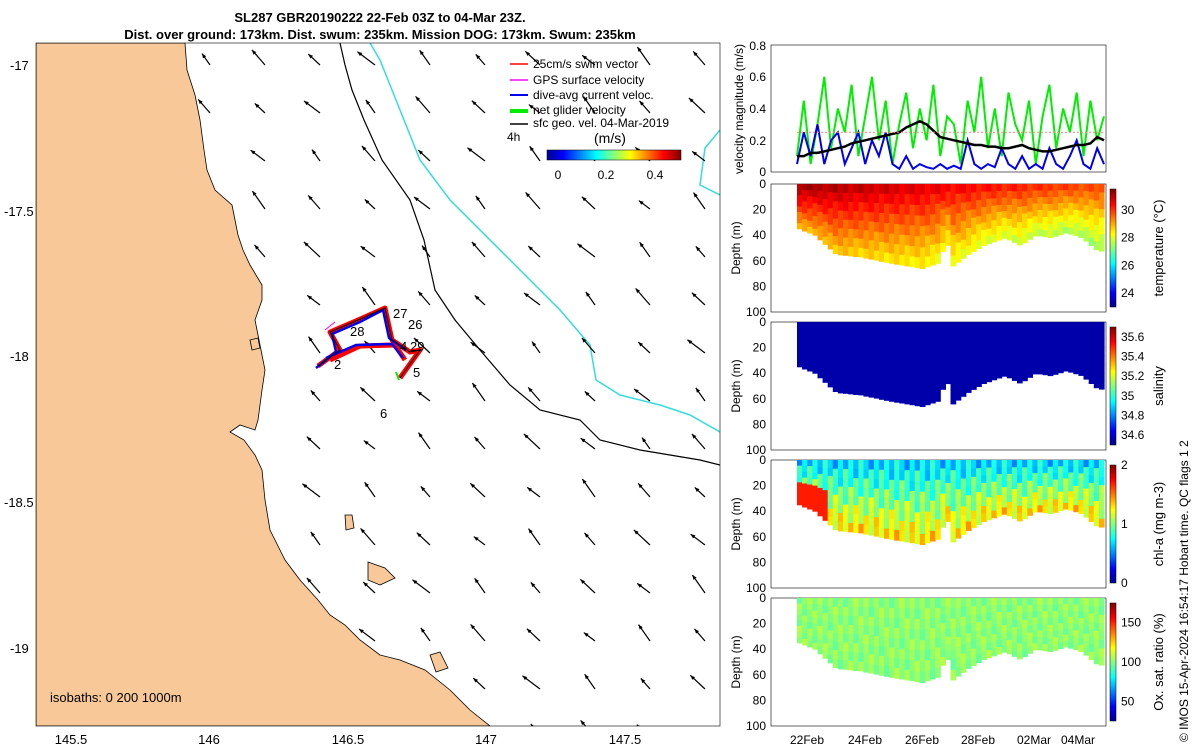  I want to click on colorbar-tick: 35.2, so click(1133, 376).